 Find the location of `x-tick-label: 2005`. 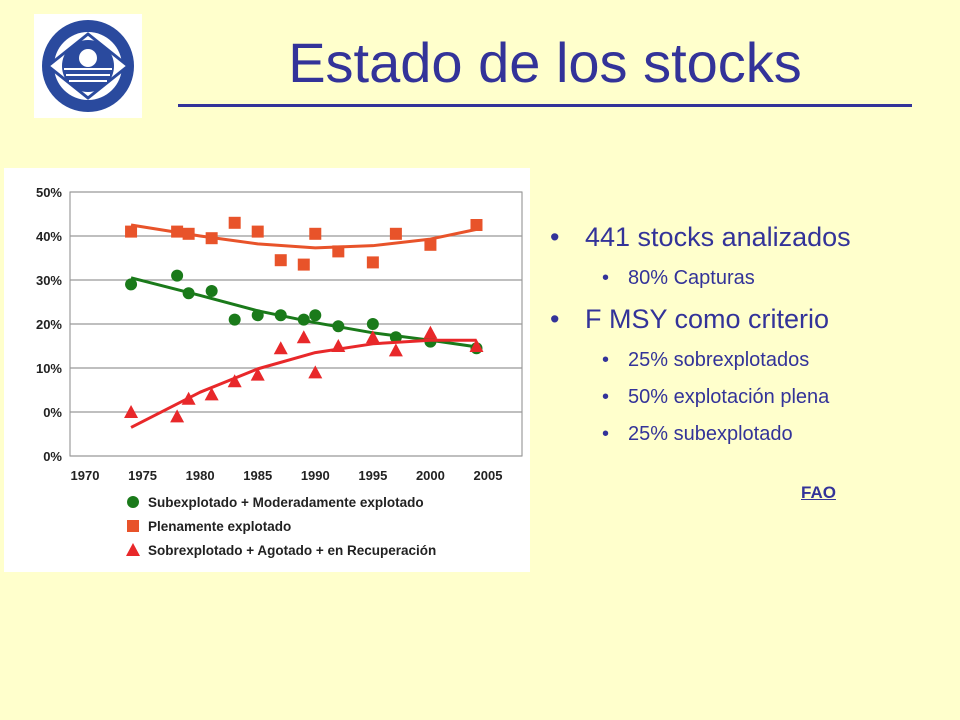

x-tick-label: 2005 is located at coordinates (488, 475).